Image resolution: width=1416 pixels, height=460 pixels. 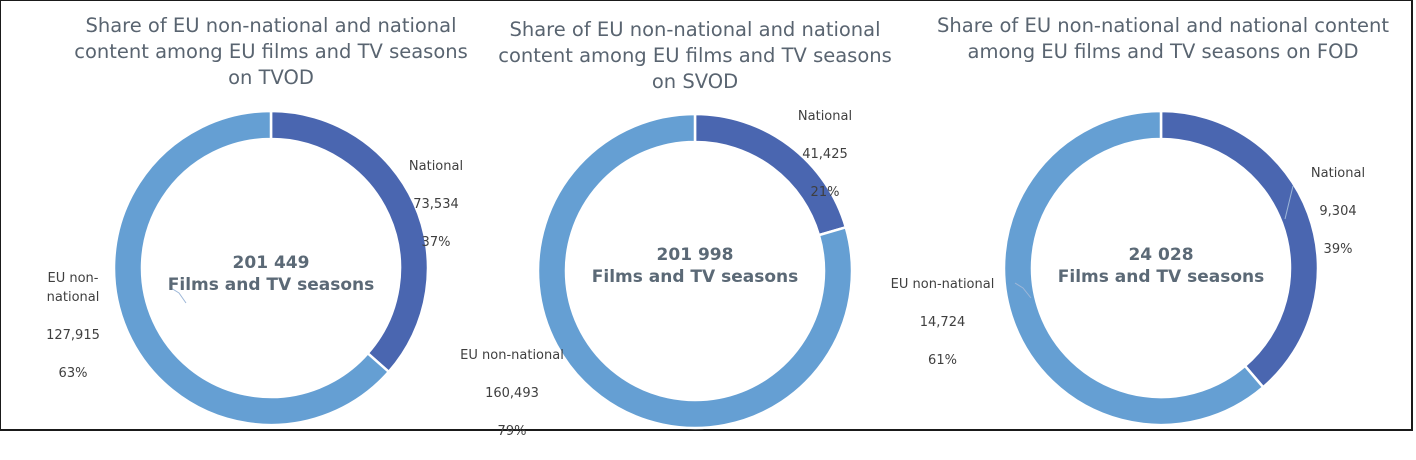 I want to click on center-total: 24 028, so click(x=1161, y=255).